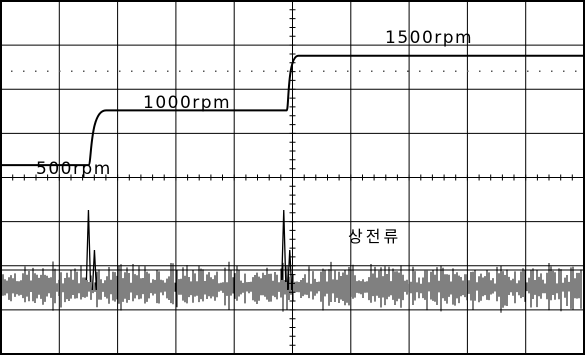 The width and height of the screenshot is (585, 355). I want to click on current-spikes, so click(189, 250).